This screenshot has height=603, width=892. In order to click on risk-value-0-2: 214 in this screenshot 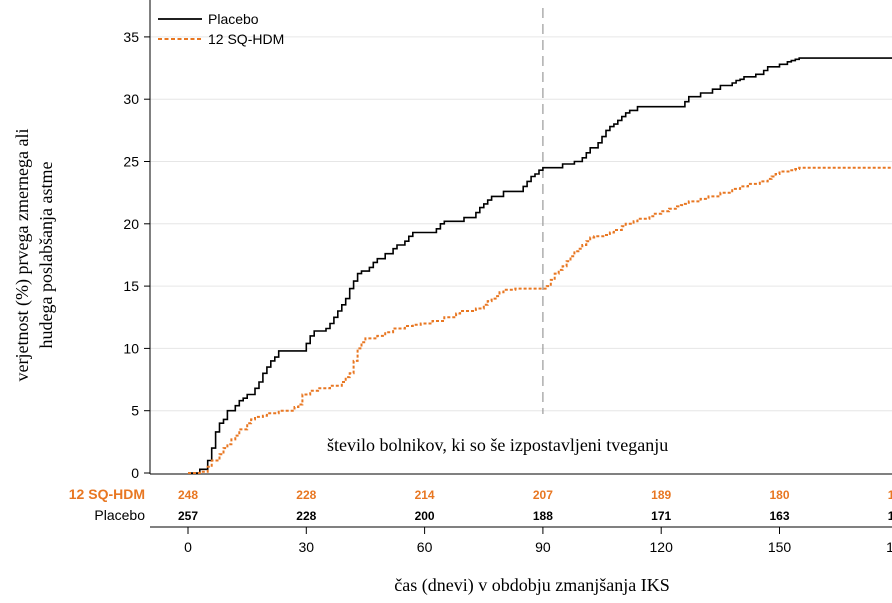, I will do `click(425, 495)`.